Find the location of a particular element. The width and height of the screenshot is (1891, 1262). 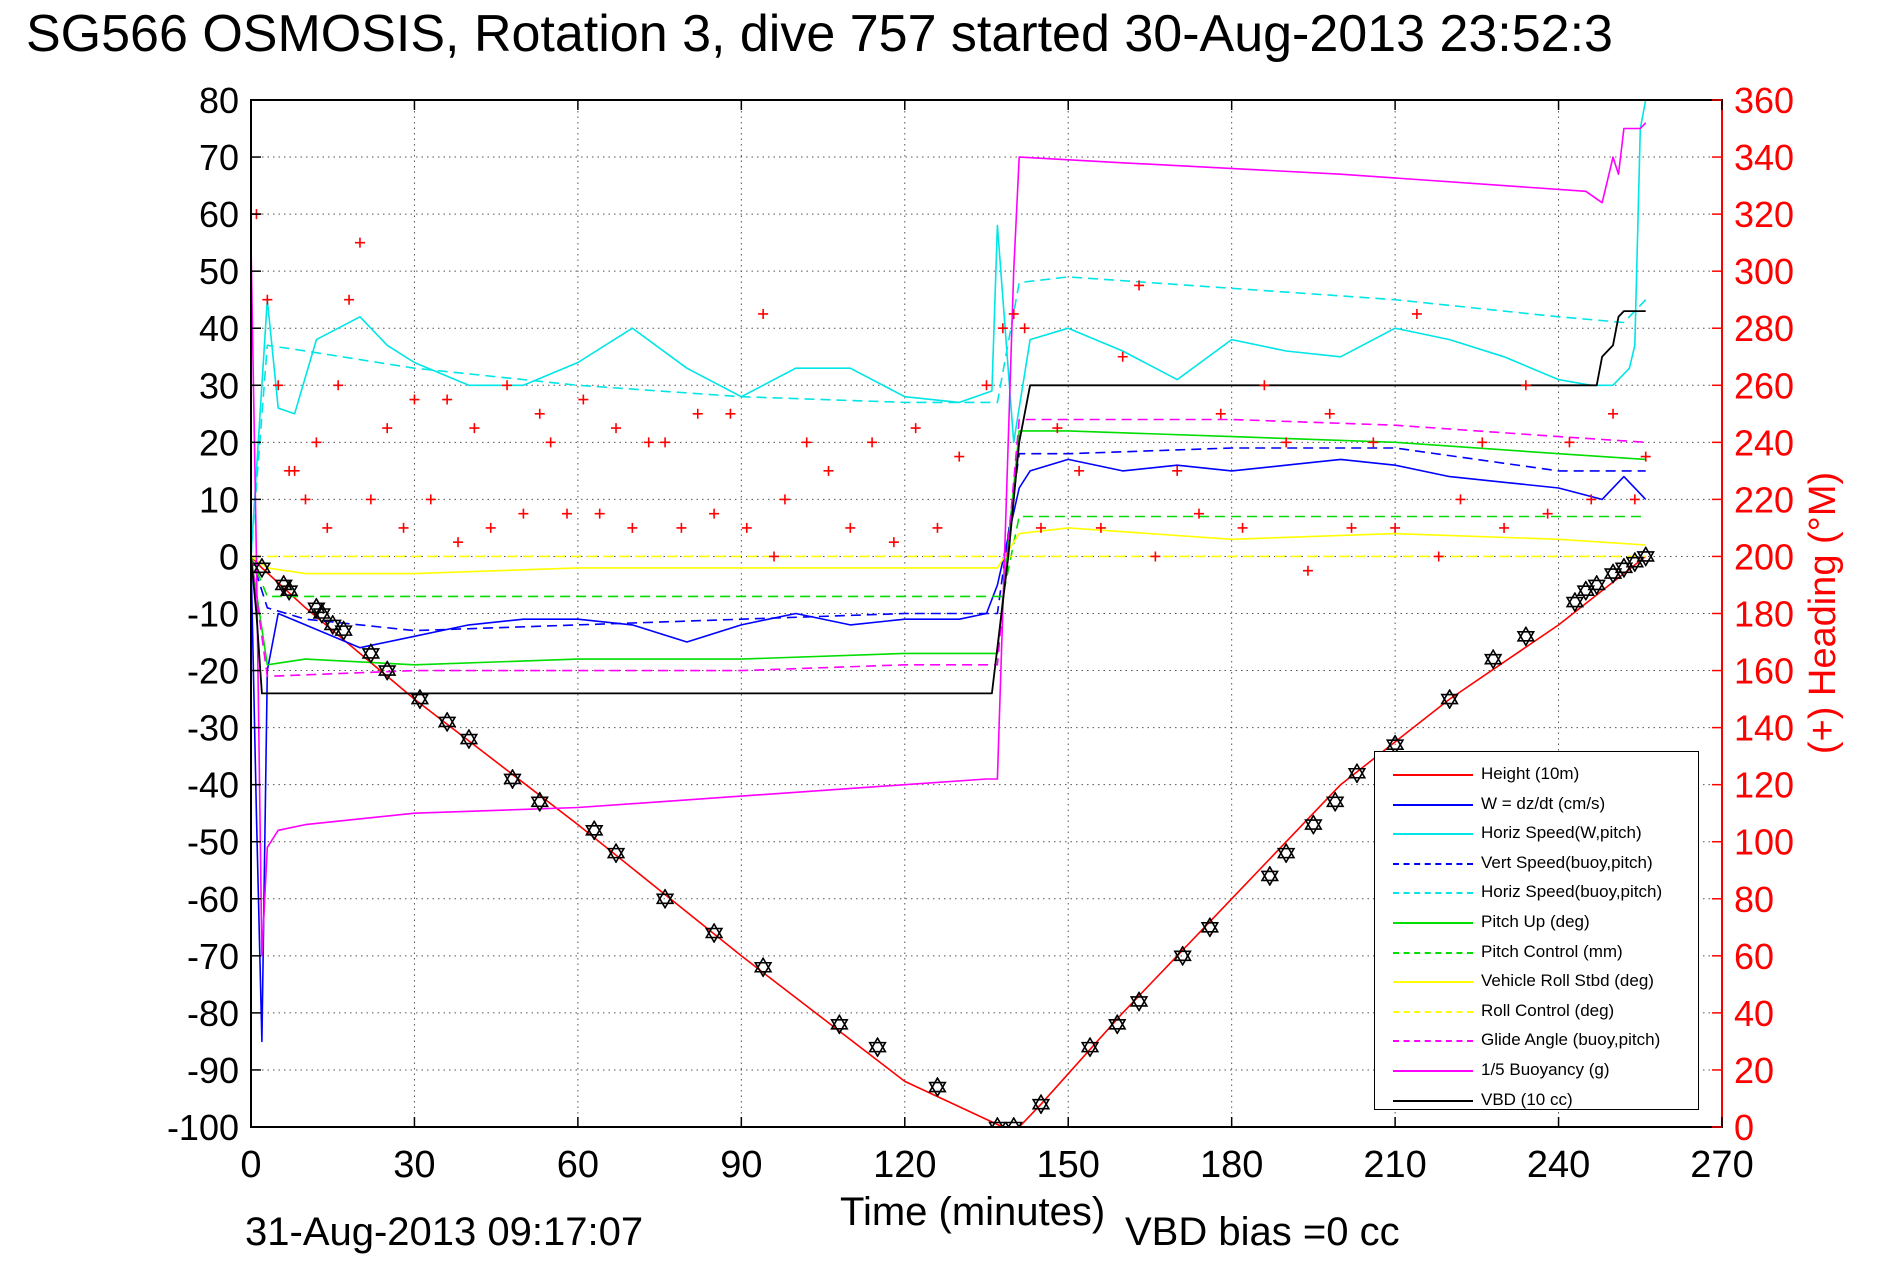

y-tick-label: 70 is located at coordinates (219, 157).